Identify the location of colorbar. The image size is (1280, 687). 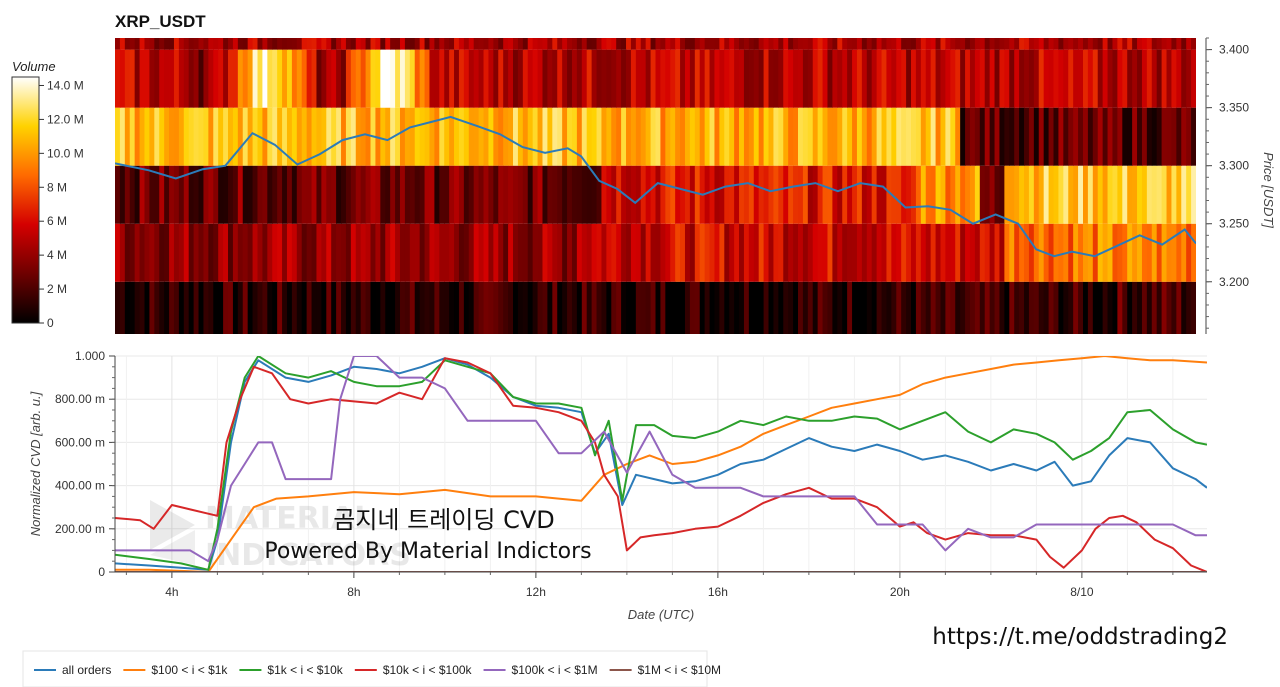
(25, 200).